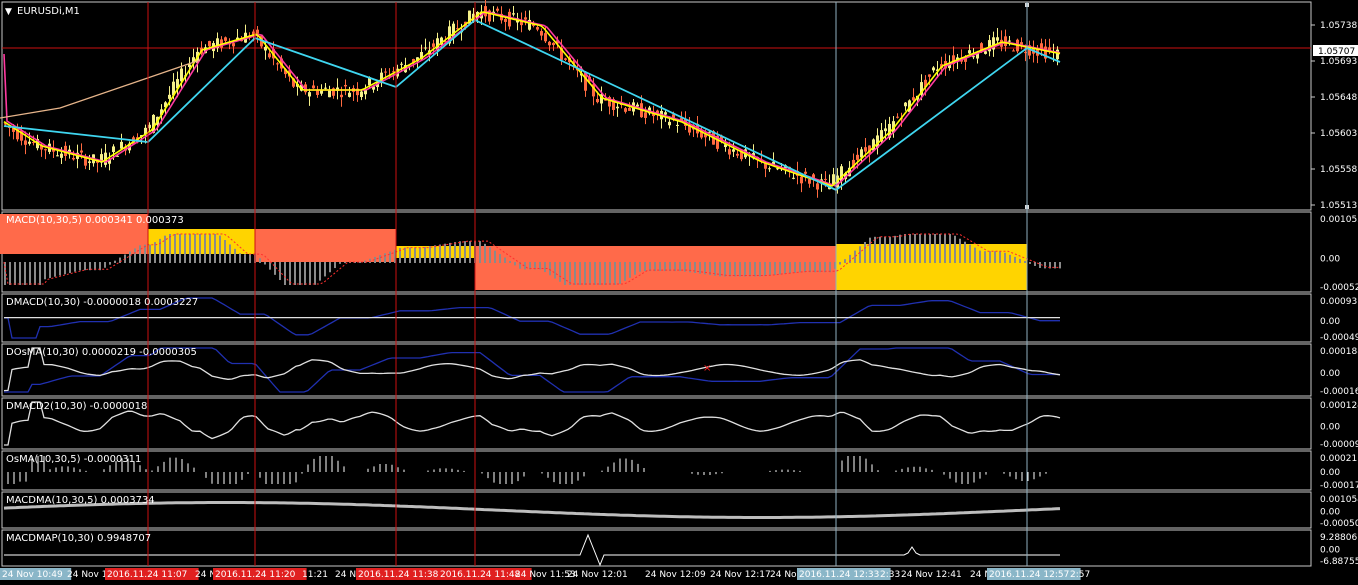 This screenshot has width=1358, height=585. What do you see at coordinates (1338, 170) in the screenshot?
I see `price-scale-label: 1.05558` at bounding box center [1338, 170].